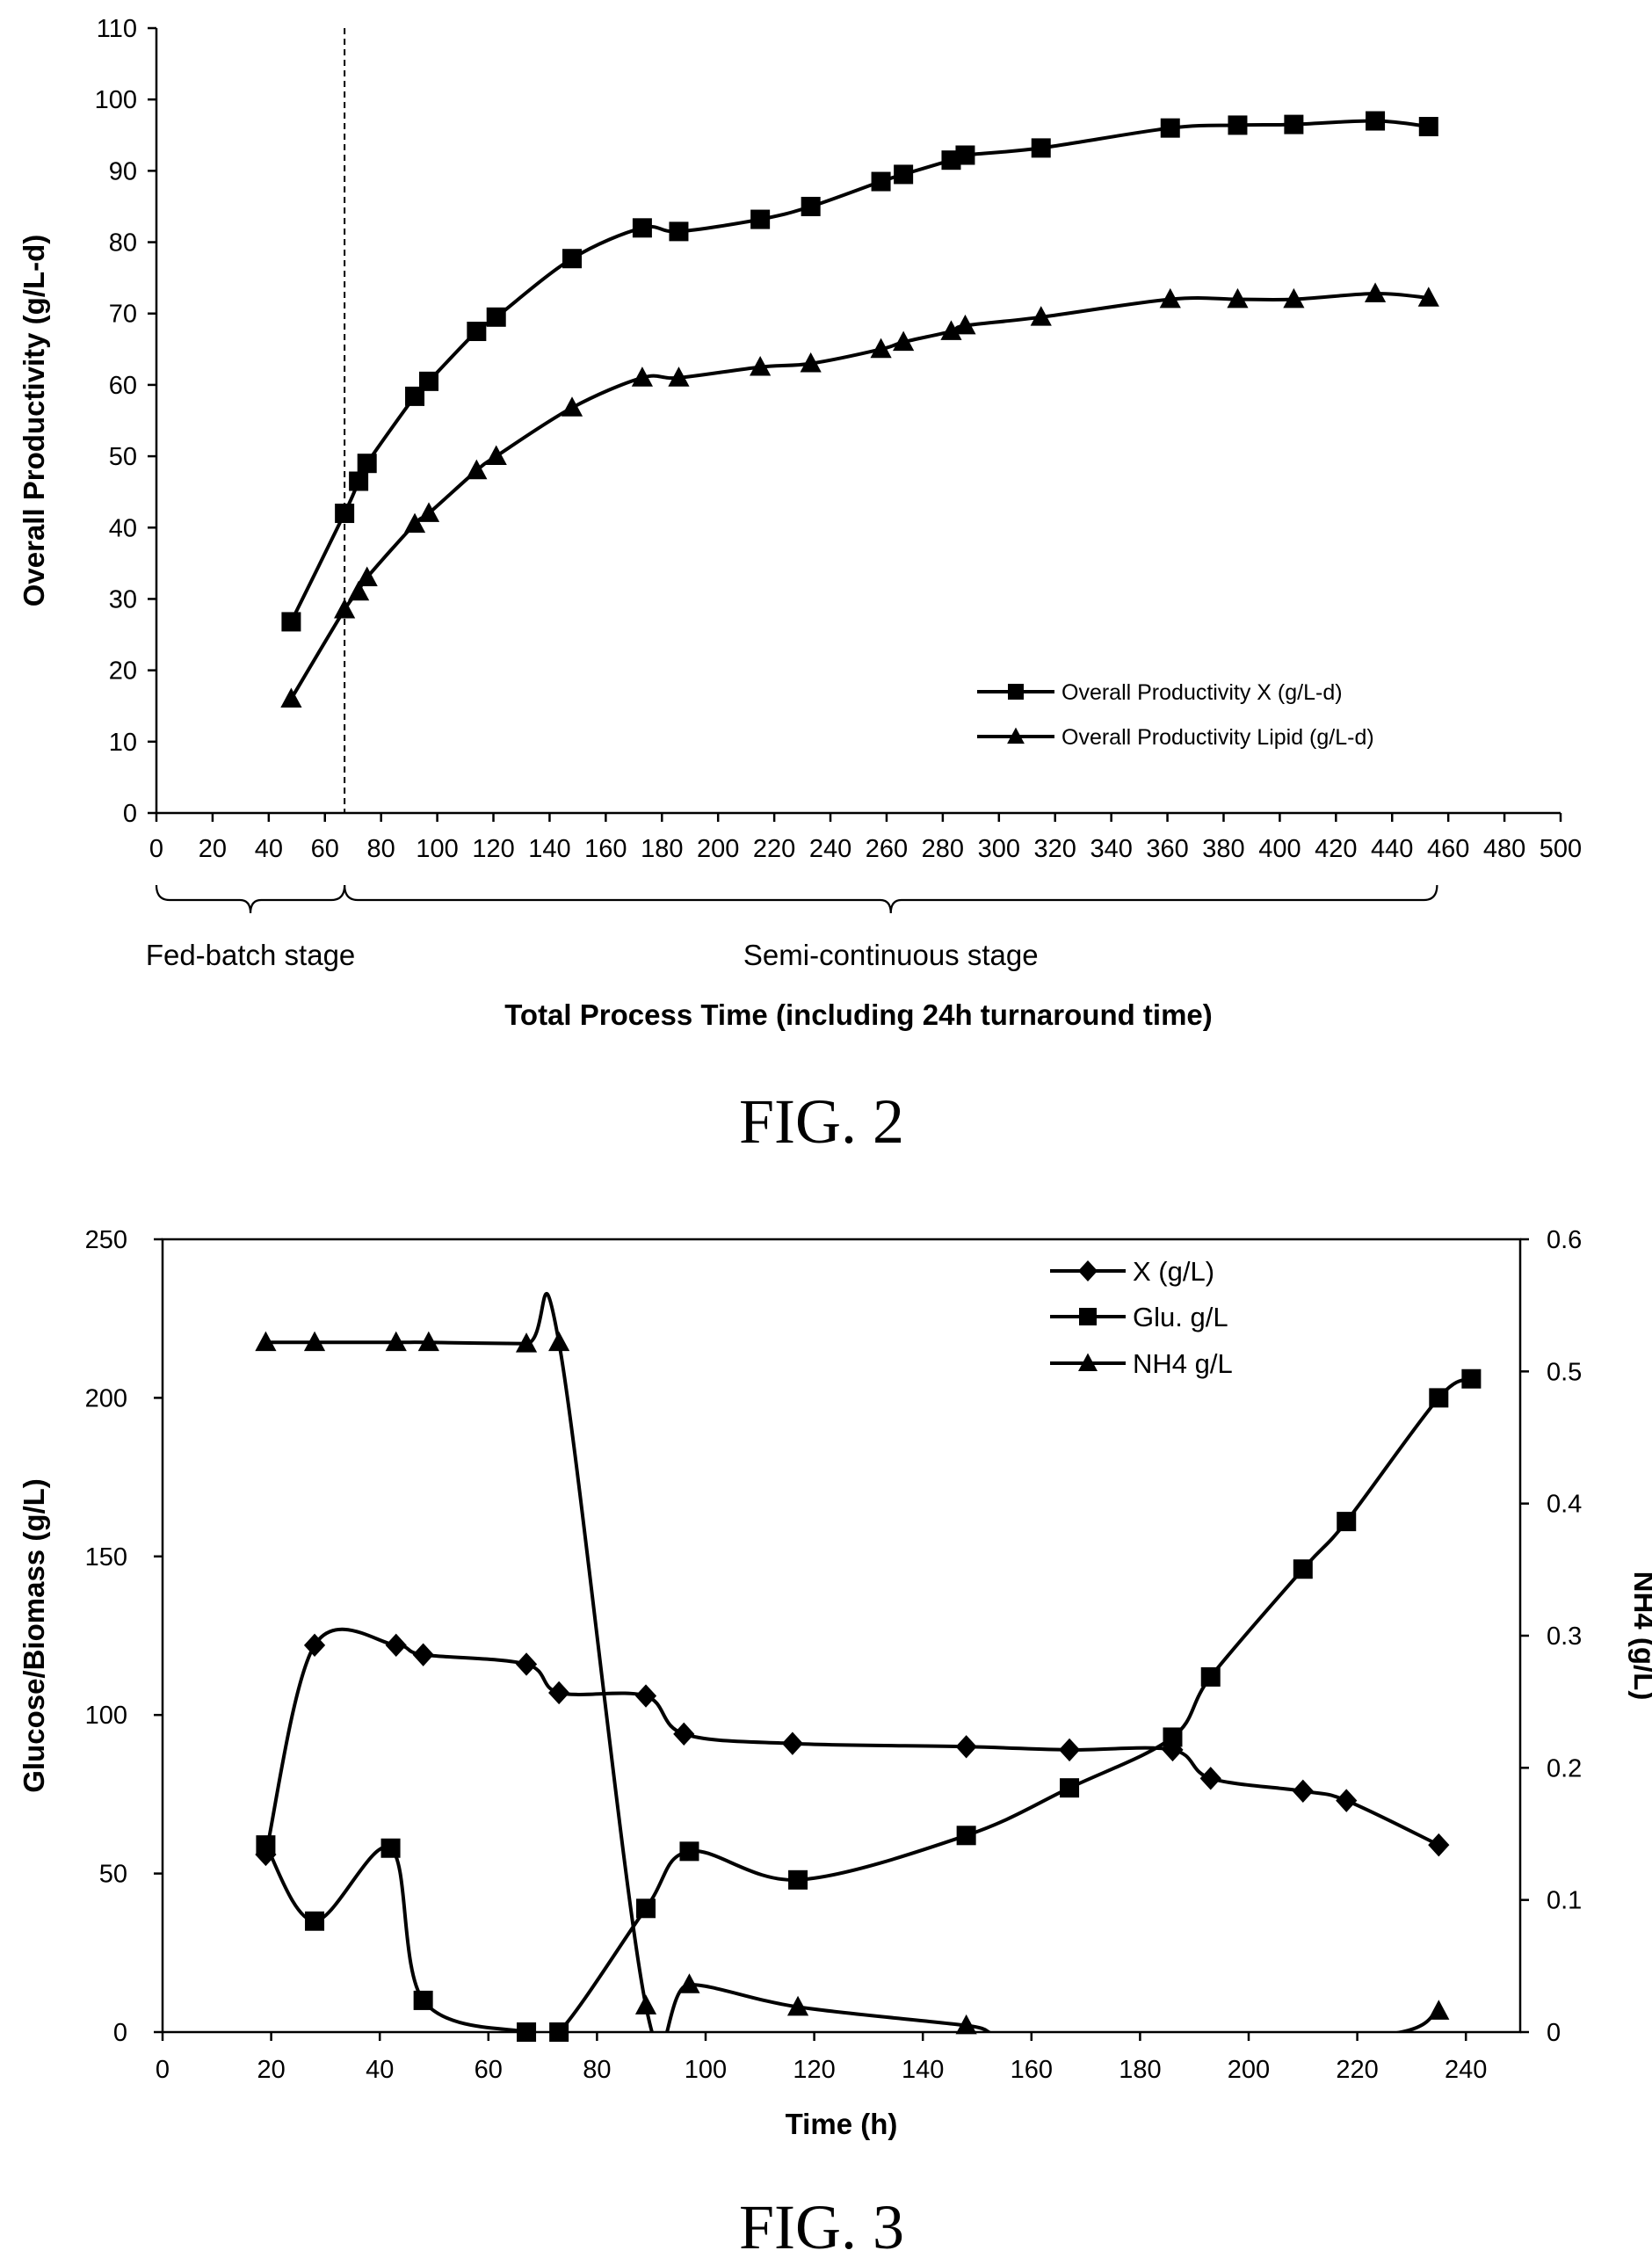  I want to click on y-tick-label: 0, so click(120, 2033).